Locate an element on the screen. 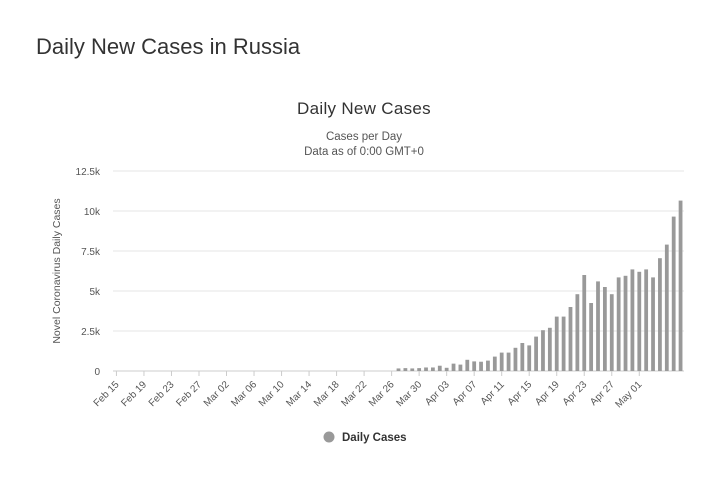 This screenshot has height=494, width=727. legend: Daily Cases is located at coordinates (365, 438).